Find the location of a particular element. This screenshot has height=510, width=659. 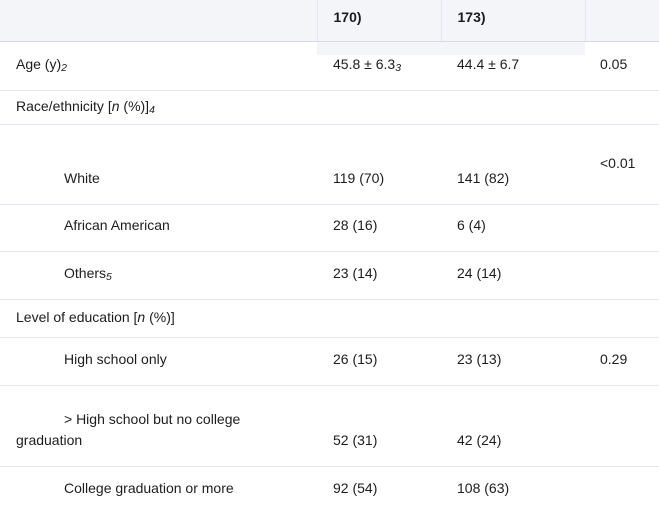

value-col1: 26 (15) is located at coordinates (379, 361).